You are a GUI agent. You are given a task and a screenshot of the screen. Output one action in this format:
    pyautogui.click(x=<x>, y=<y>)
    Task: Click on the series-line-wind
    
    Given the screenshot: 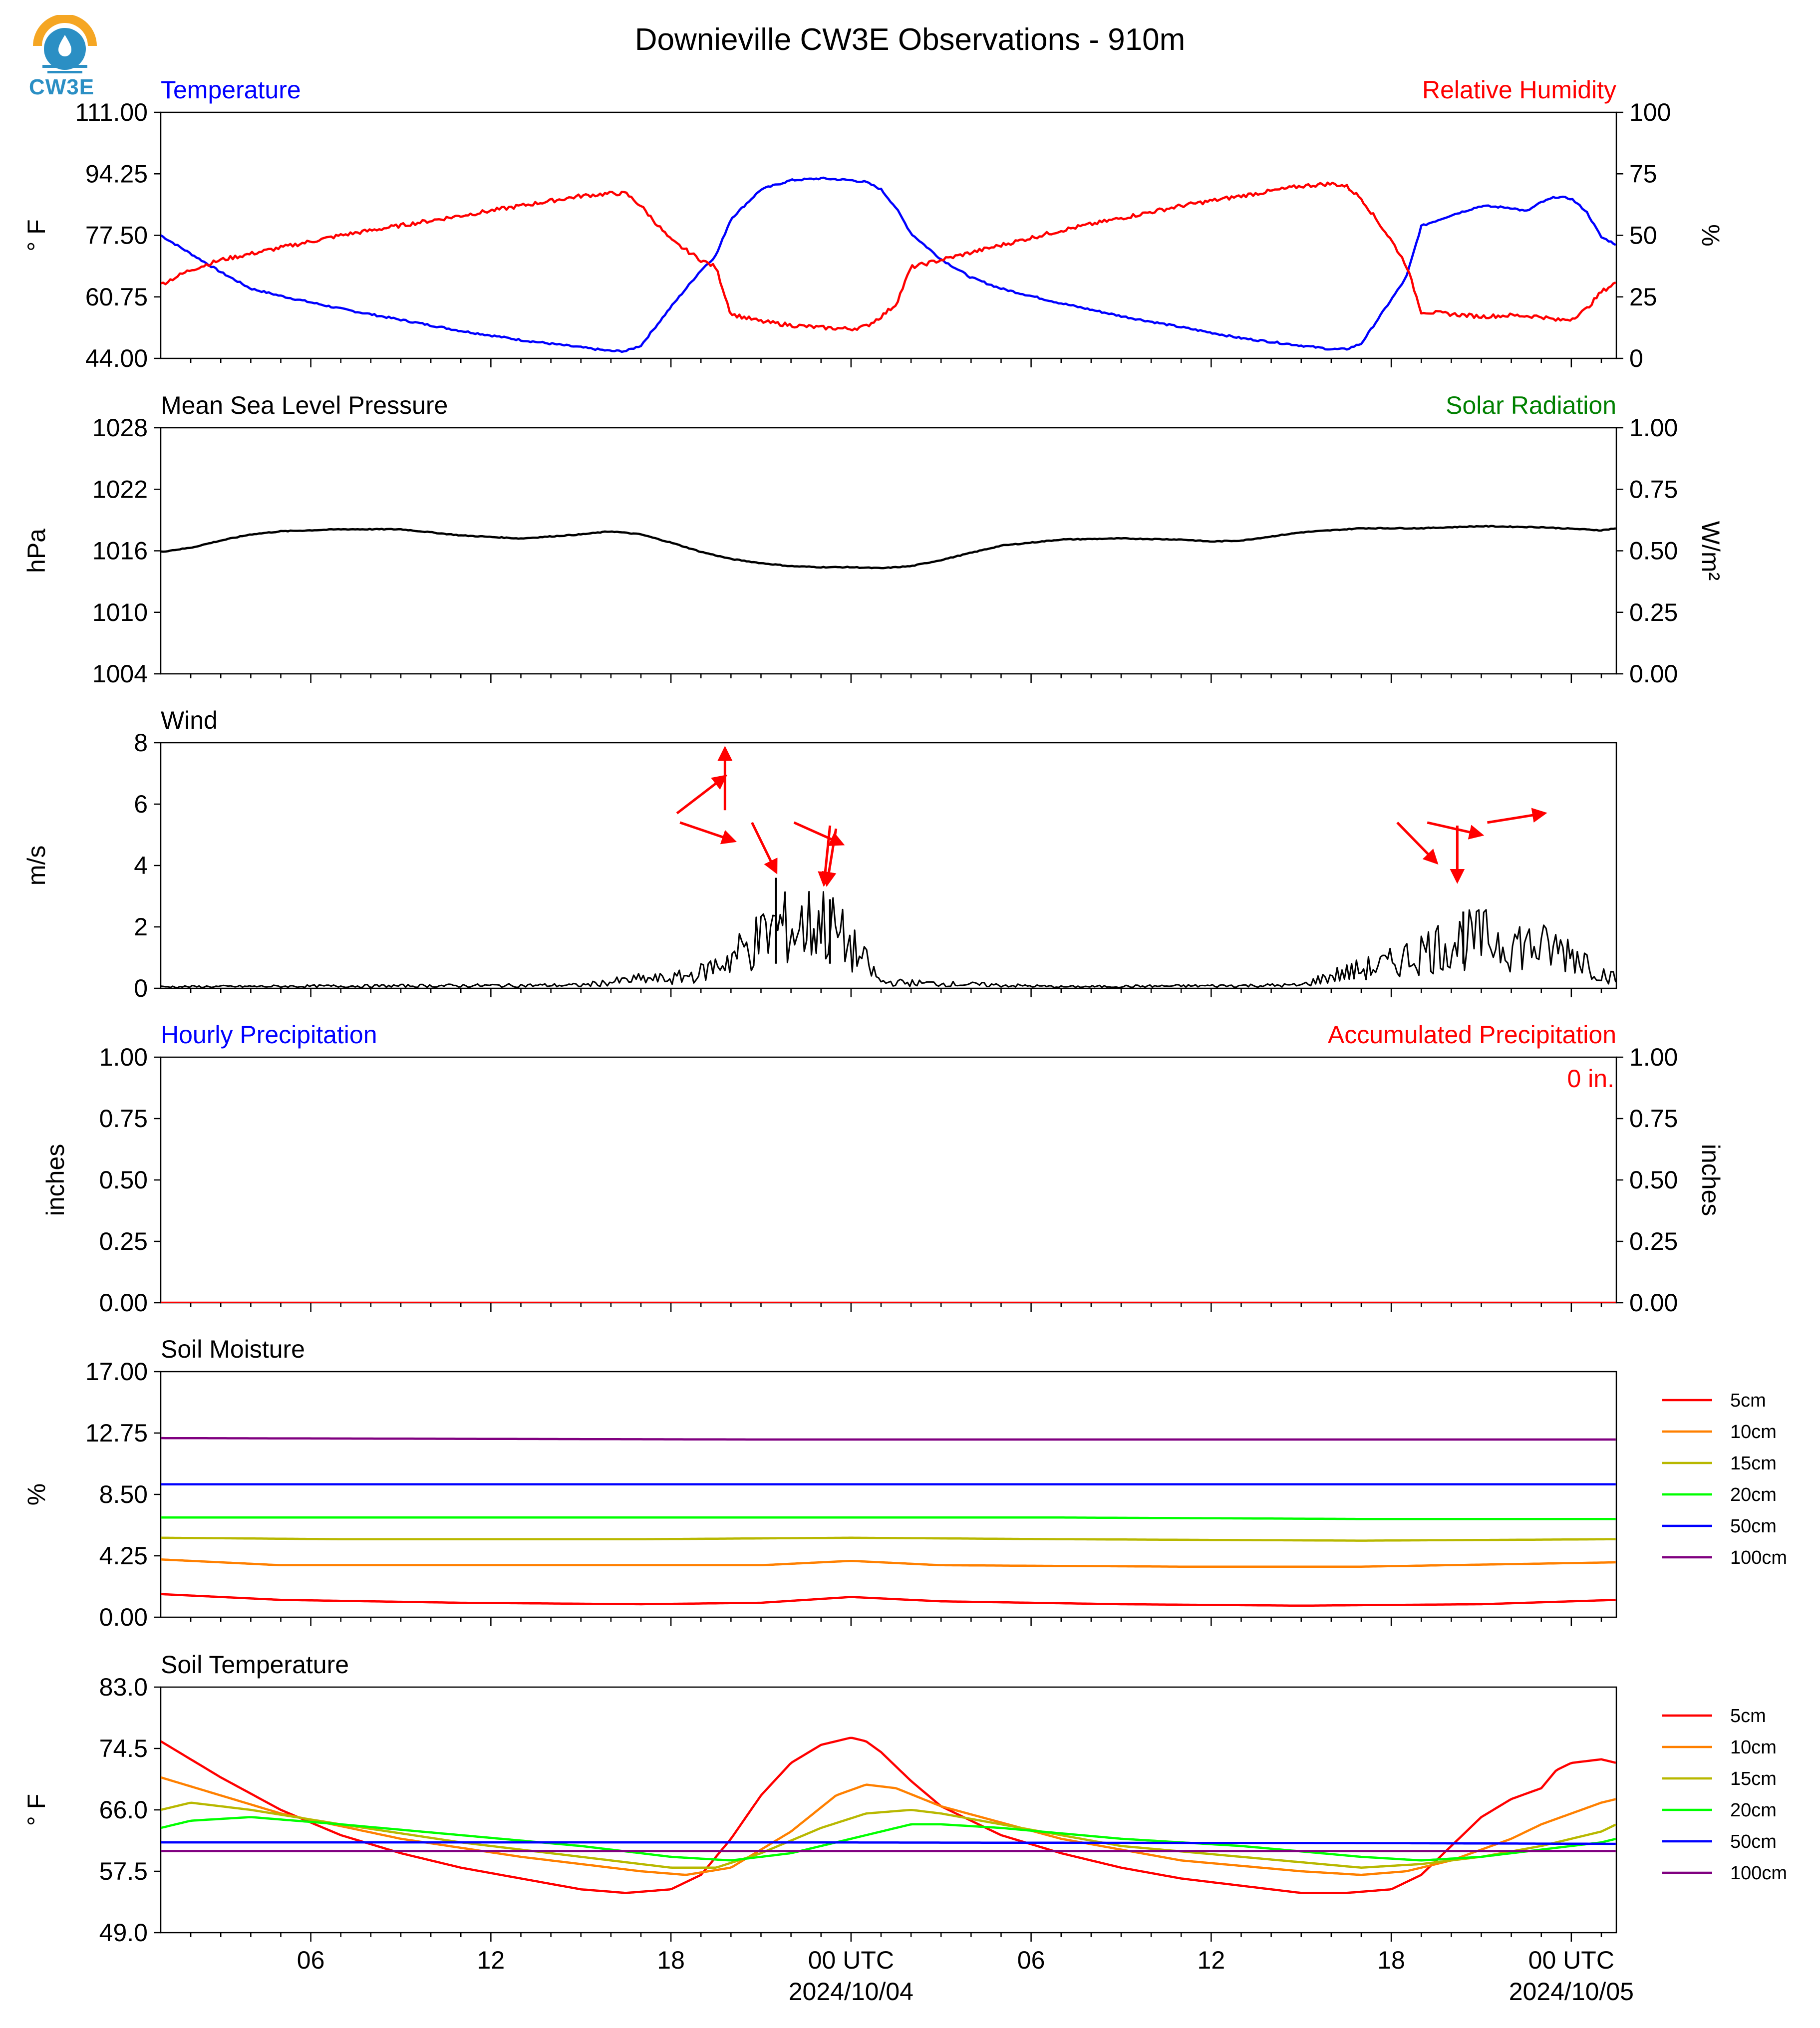 What is the action you would take?
    pyautogui.click(x=888, y=939)
    